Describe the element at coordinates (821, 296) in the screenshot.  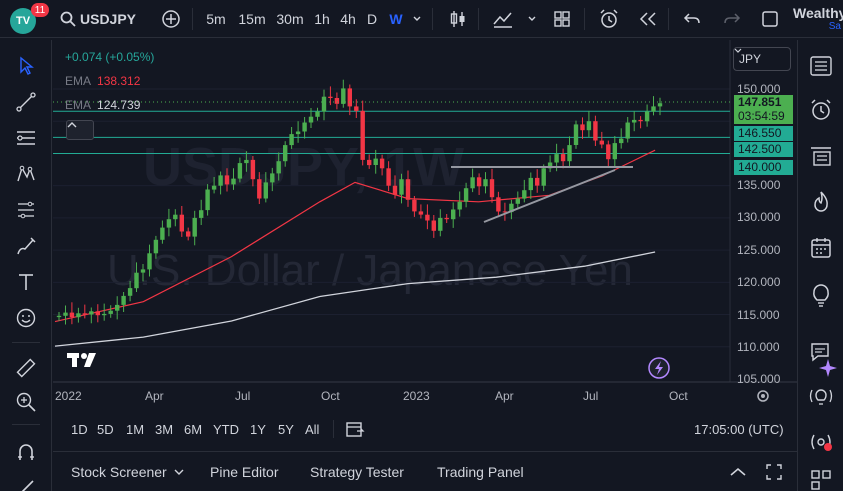
I see `ideas-button` at that location.